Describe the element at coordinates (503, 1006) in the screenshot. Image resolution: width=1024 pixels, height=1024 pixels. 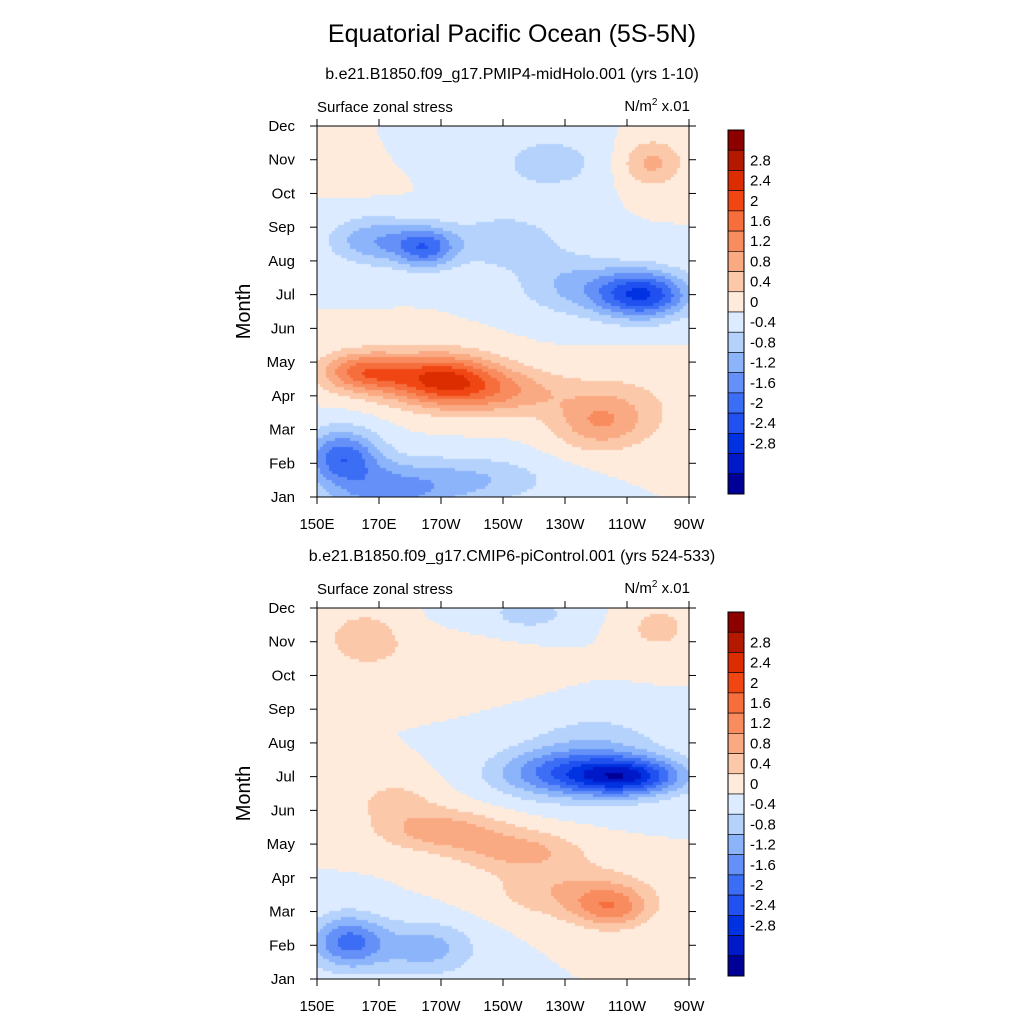
I see `x-tick-label: 150W` at that location.